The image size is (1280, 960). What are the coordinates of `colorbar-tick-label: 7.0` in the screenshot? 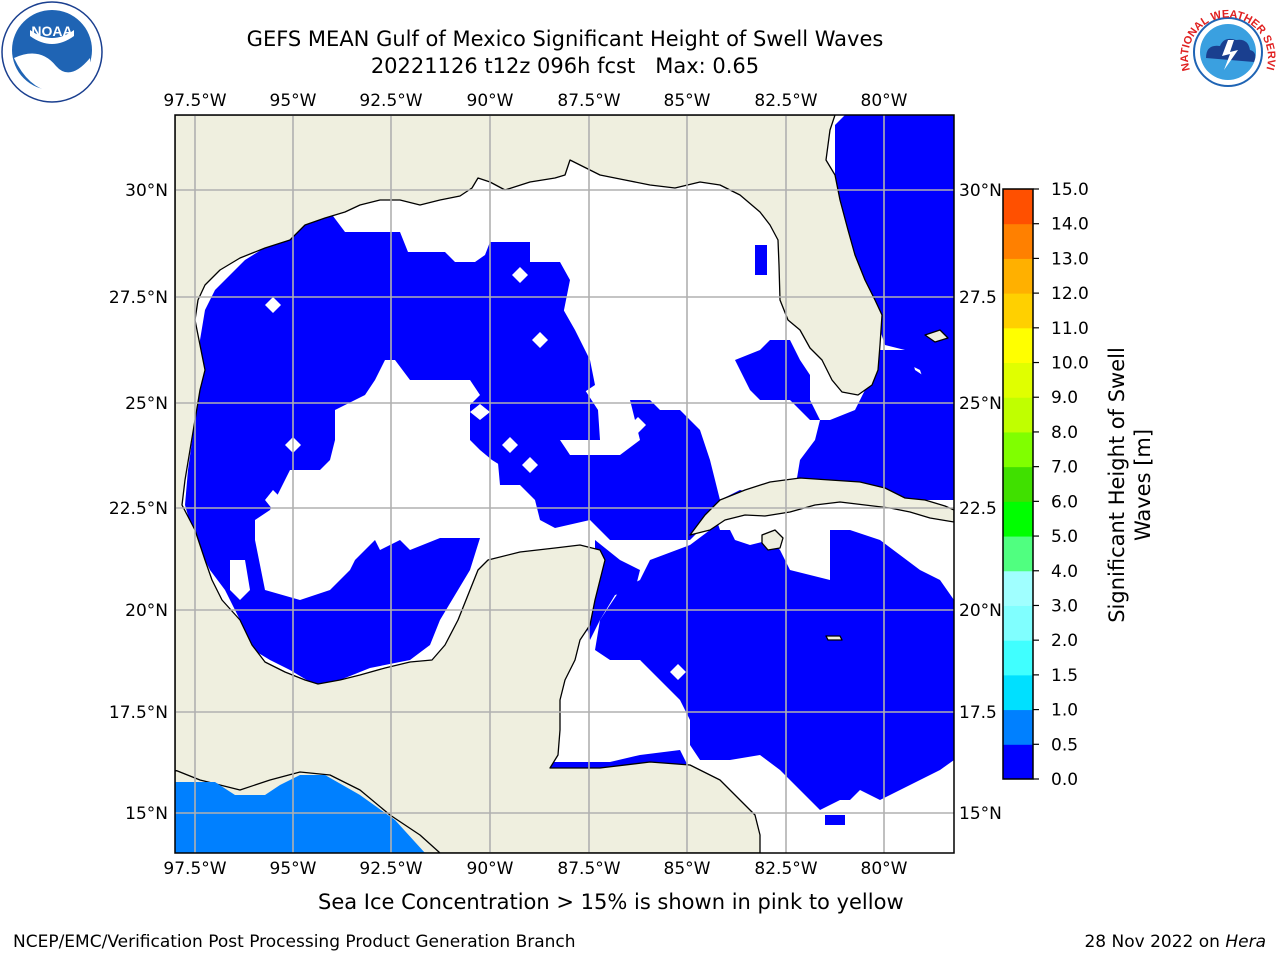 It's located at (1064, 468).